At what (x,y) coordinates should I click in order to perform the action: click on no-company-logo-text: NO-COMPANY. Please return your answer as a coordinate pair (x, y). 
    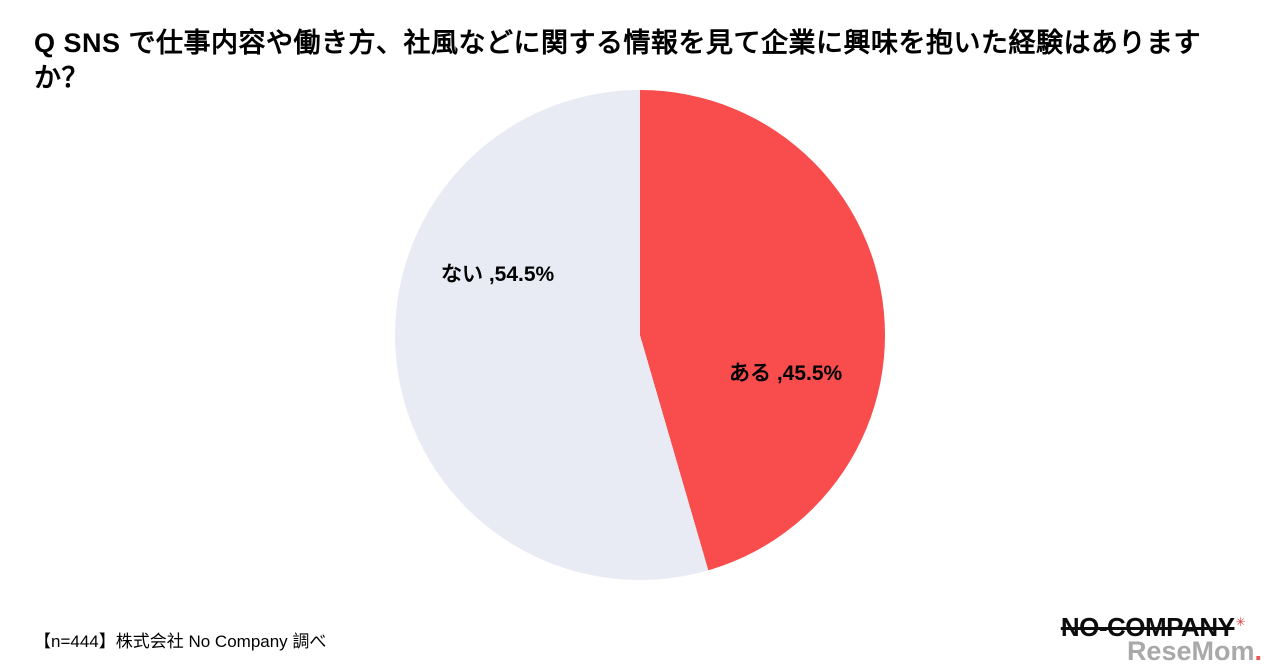
    Looking at the image, I should click on (1147, 627).